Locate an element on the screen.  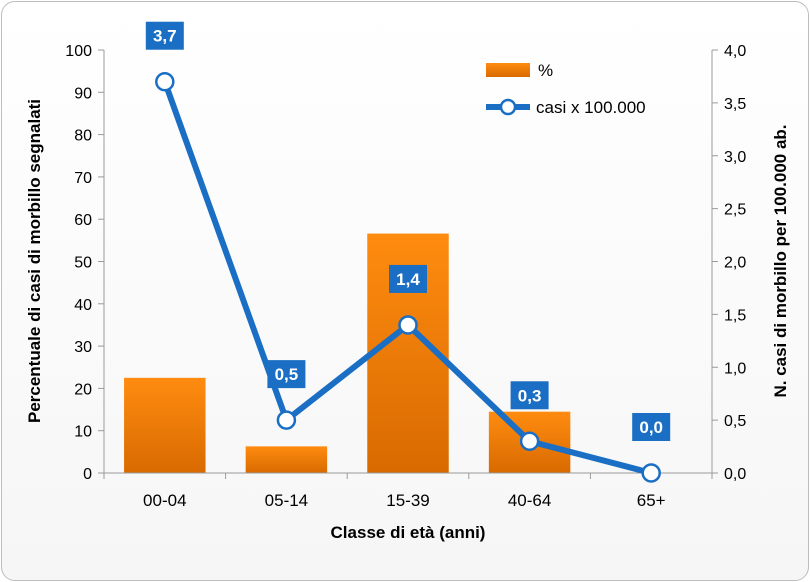
x-tick-label: 40-64 is located at coordinates (529, 500).